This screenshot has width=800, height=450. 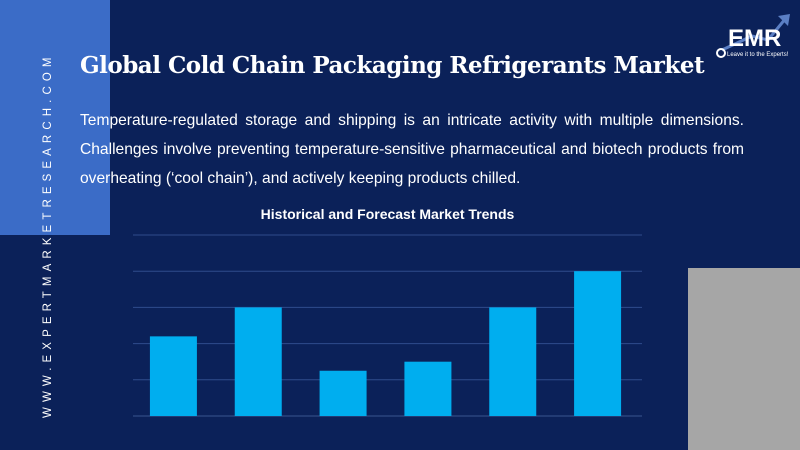 I want to click on svg-text: Leave it to the Experts!, so click(x=758, y=55).